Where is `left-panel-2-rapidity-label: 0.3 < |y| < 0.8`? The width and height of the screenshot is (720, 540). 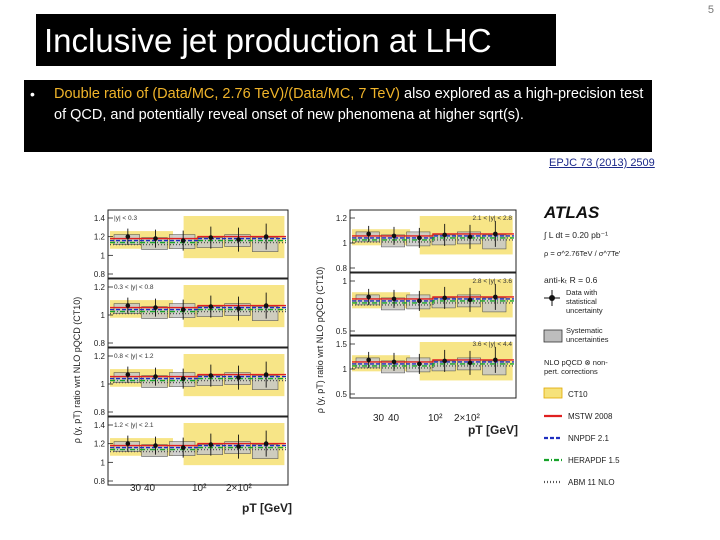
left-panel-2-rapidity-label: 0.3 < |y| < 0.8 is located at coordinates (134, 287).